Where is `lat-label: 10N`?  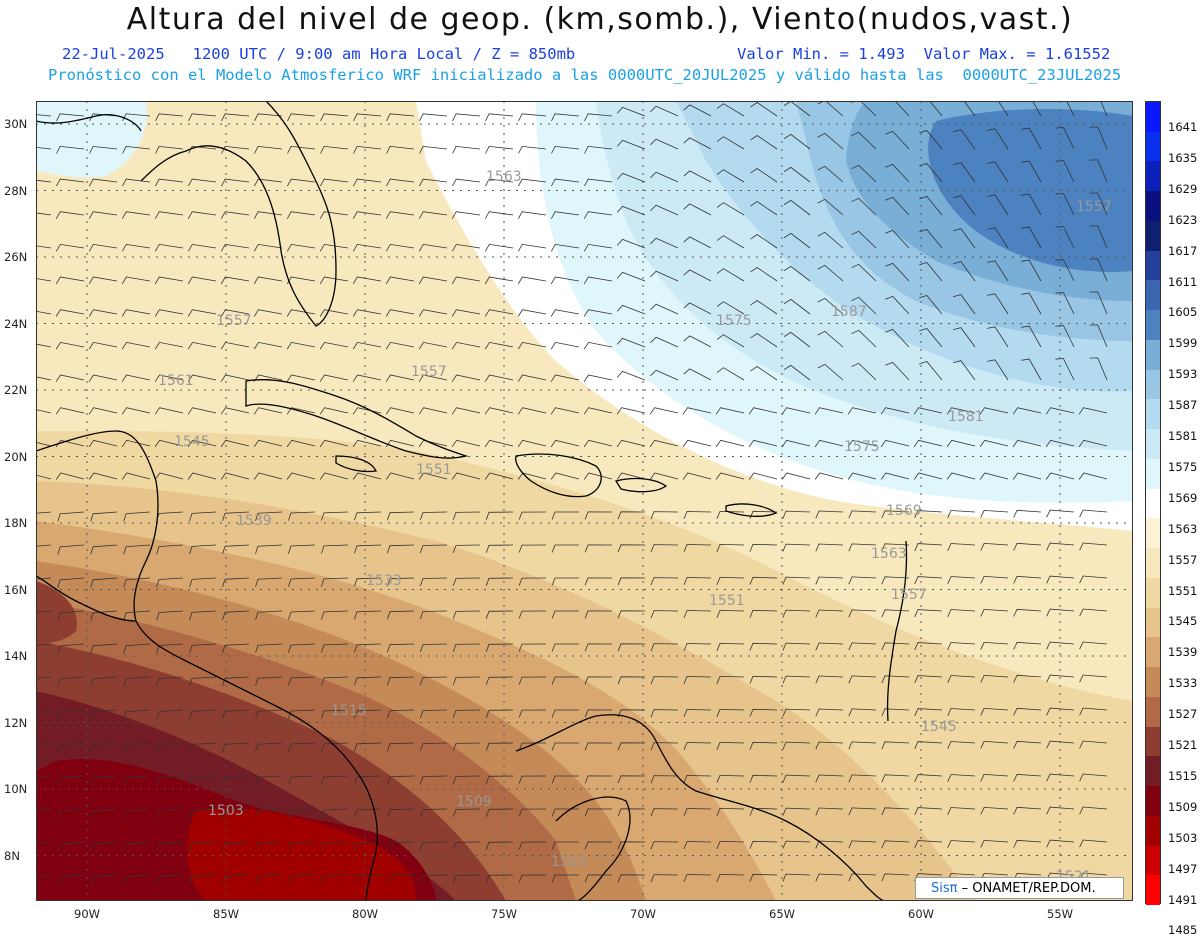 lat-label: 10N is located at coordinates (16, 789).